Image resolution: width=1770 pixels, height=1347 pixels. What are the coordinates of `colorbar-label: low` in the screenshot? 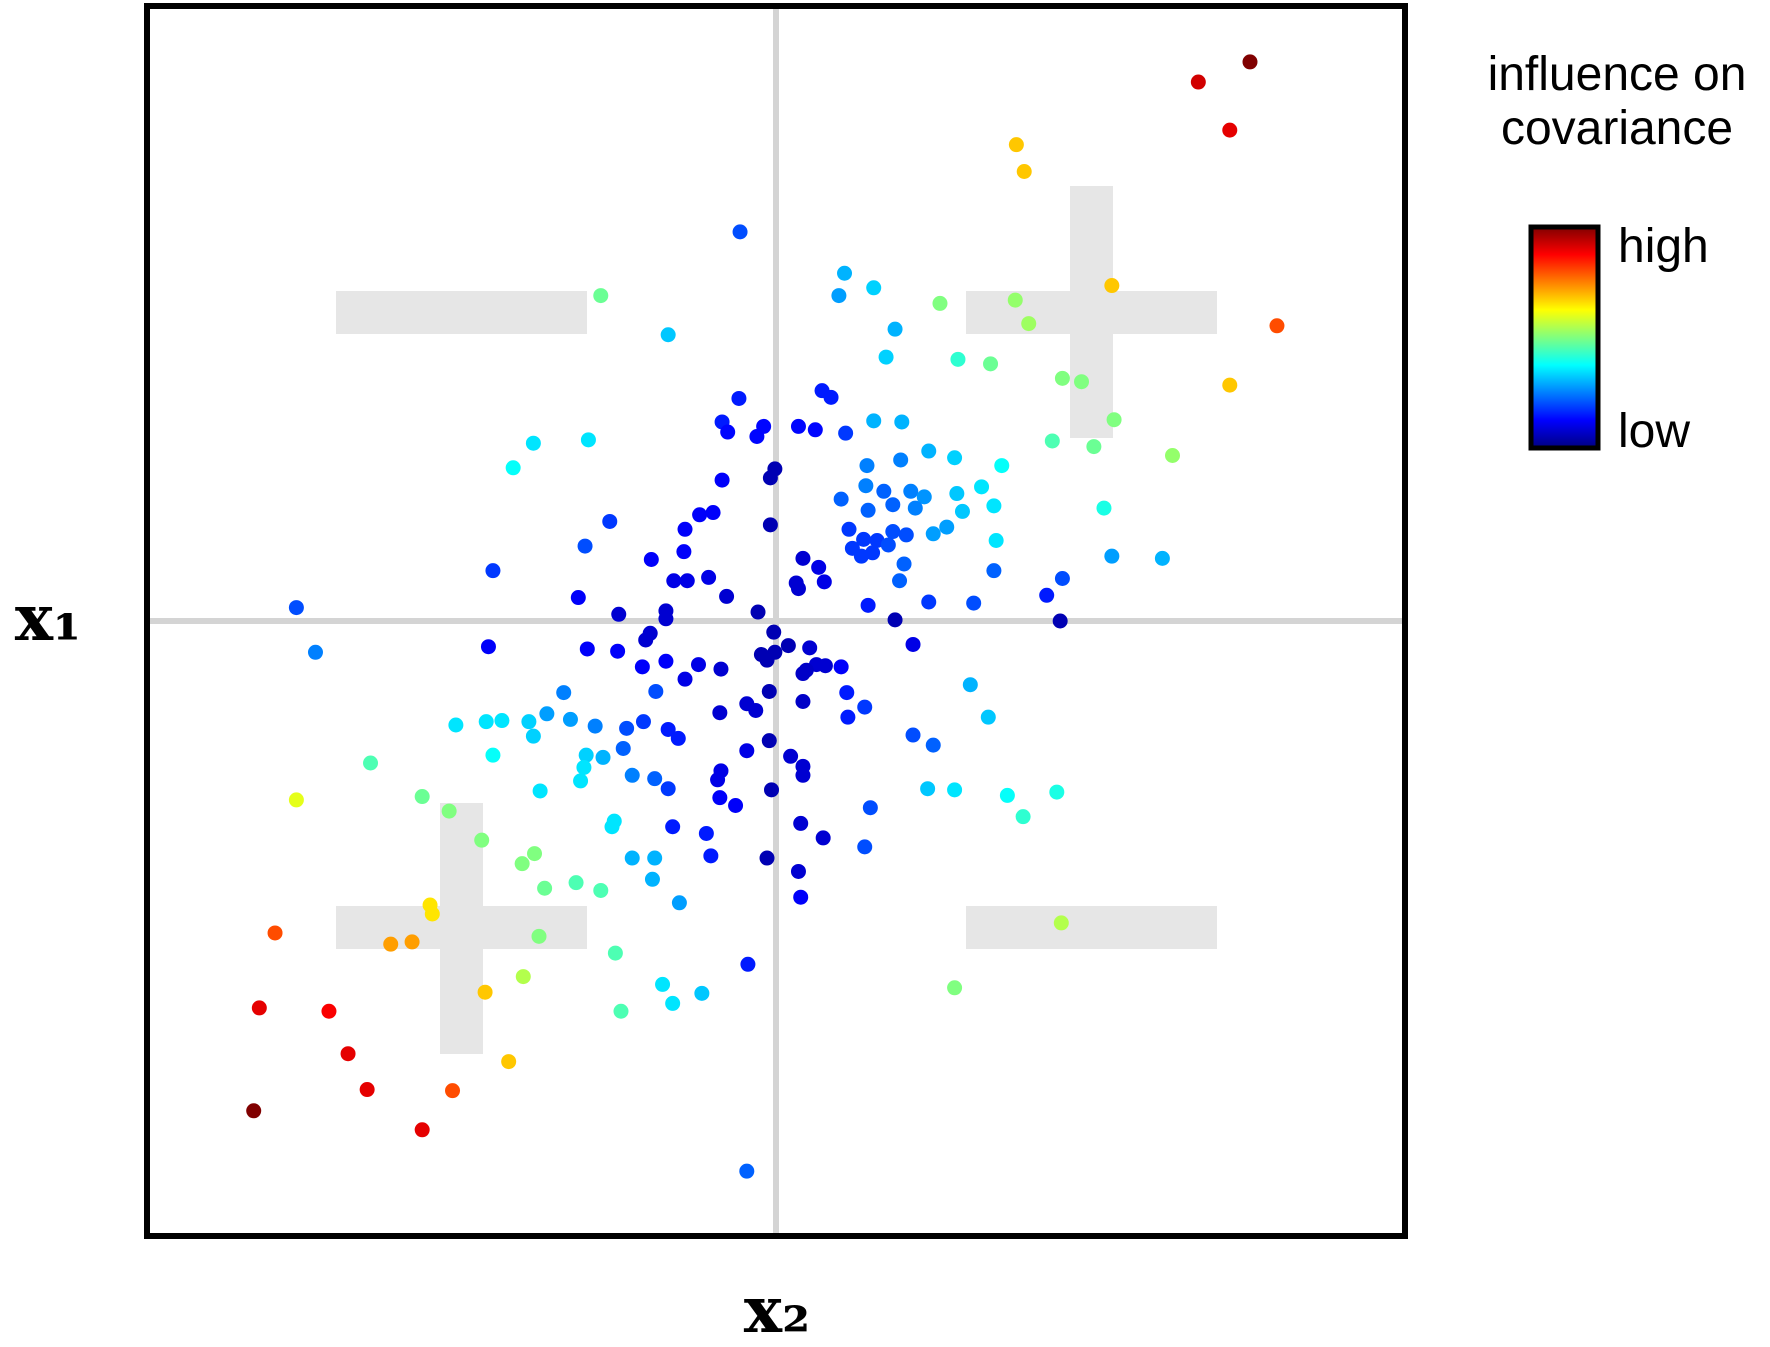 It's located at (1654, 431).